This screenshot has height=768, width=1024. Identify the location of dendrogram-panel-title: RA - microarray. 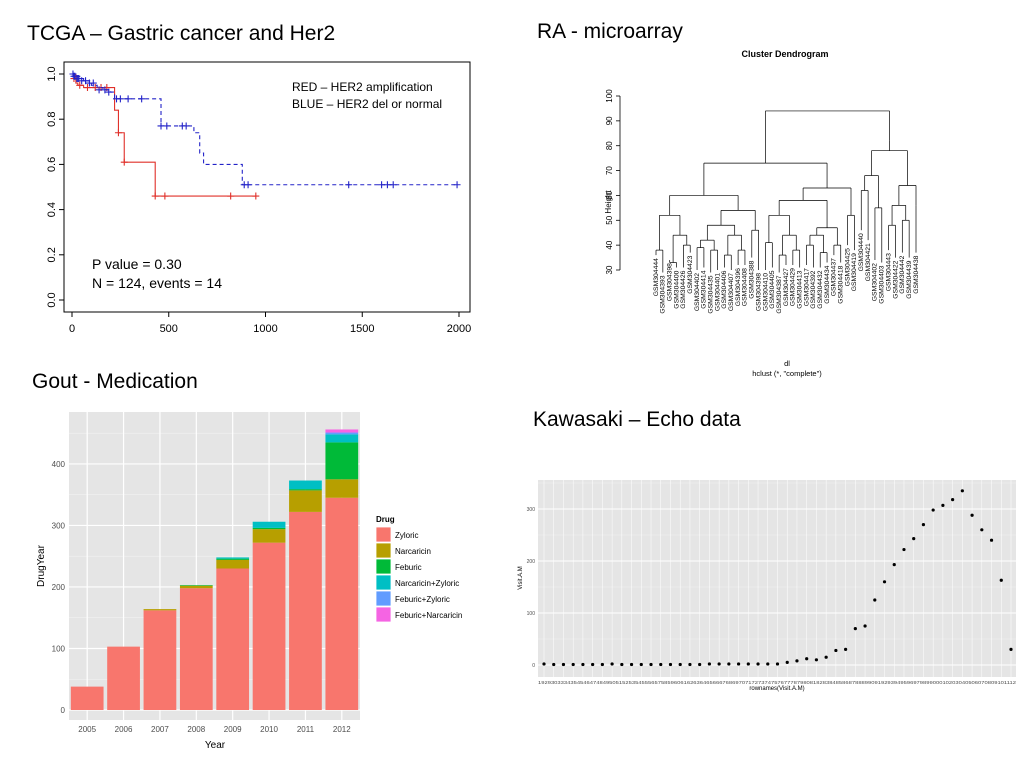
(610, 31).